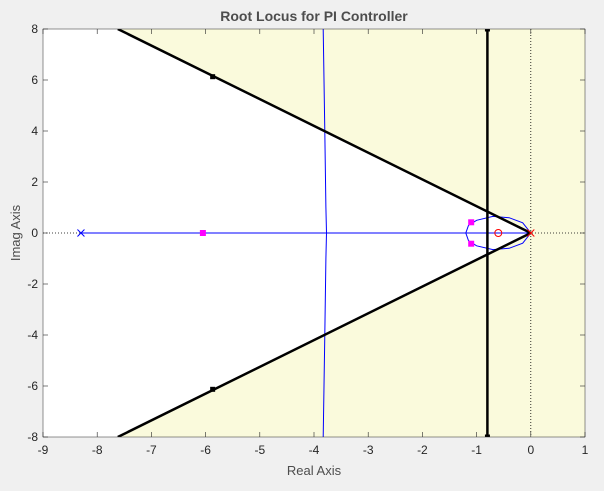 The height and width of the screenshot is (491, 604). What do you see at coordinates (476, 450) in the screenshot?
I see `x-tick-label-8: -1` at bounding box center [476, 450].